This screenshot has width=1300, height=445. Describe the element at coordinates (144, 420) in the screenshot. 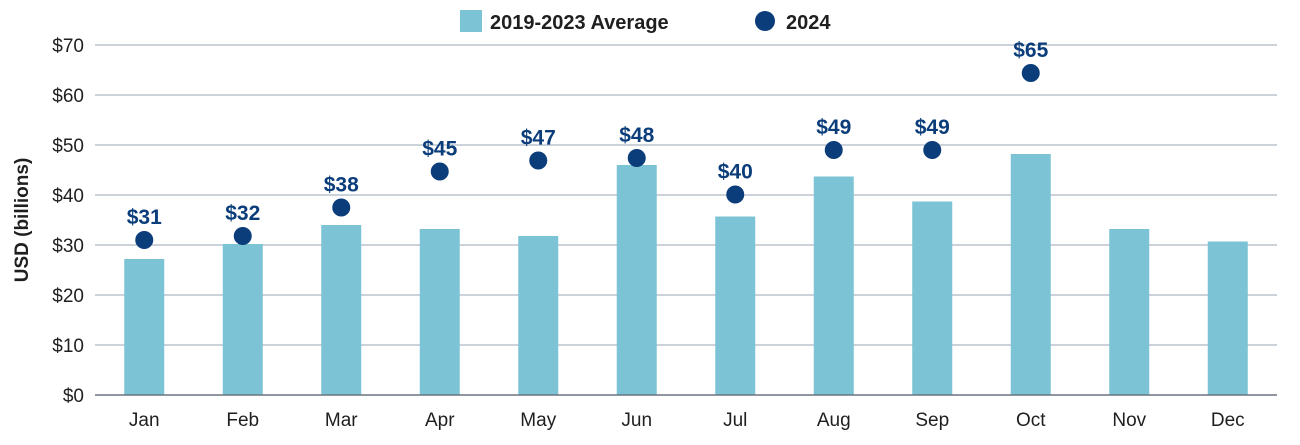

I see `x-tick-label: Jan` at that location.